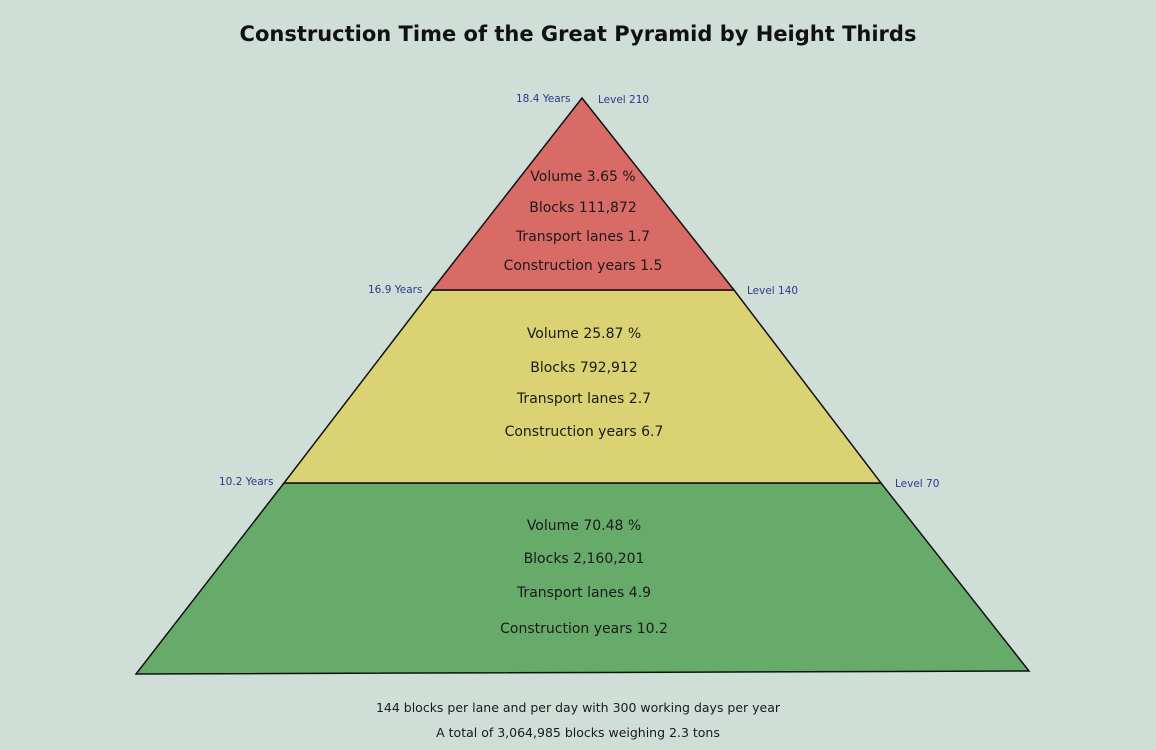  What do you see at coordinates (584, 526) in the screenshot?
I see `bottom-volume: Volume 70.48 %` at bounding box center [584, 526].